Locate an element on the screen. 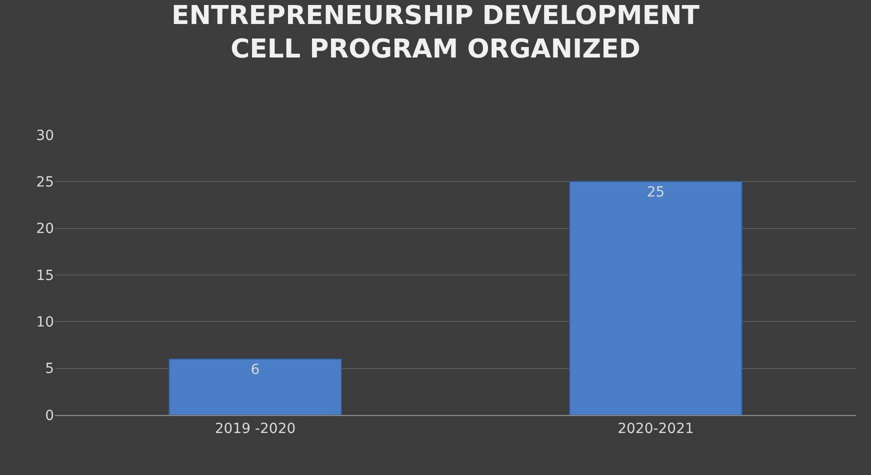 The height and width of the screenshot is (475, 871). y-tick-label: 0 is located at coordinates (49, 416).